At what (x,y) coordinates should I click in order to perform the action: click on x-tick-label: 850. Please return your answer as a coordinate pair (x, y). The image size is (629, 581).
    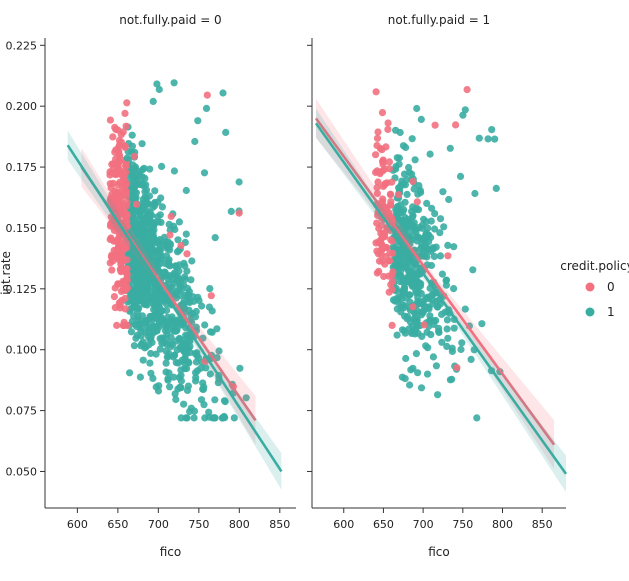
    Looking at the image, I should click on (542, 524).